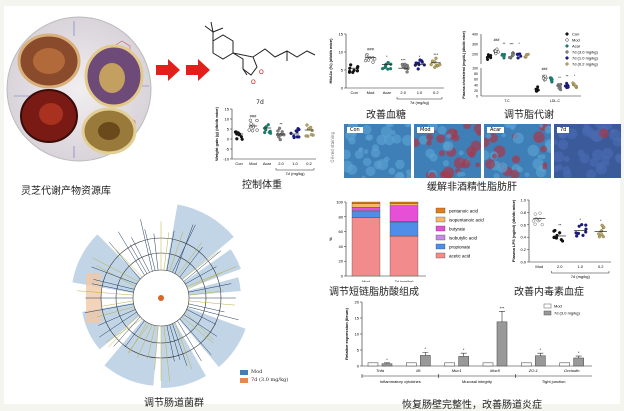 This screenshot has height=411, width=624. Describe the element at coordinates (523, 224) in the screenshot. I see `y-tick-label: 0.6` at that location.